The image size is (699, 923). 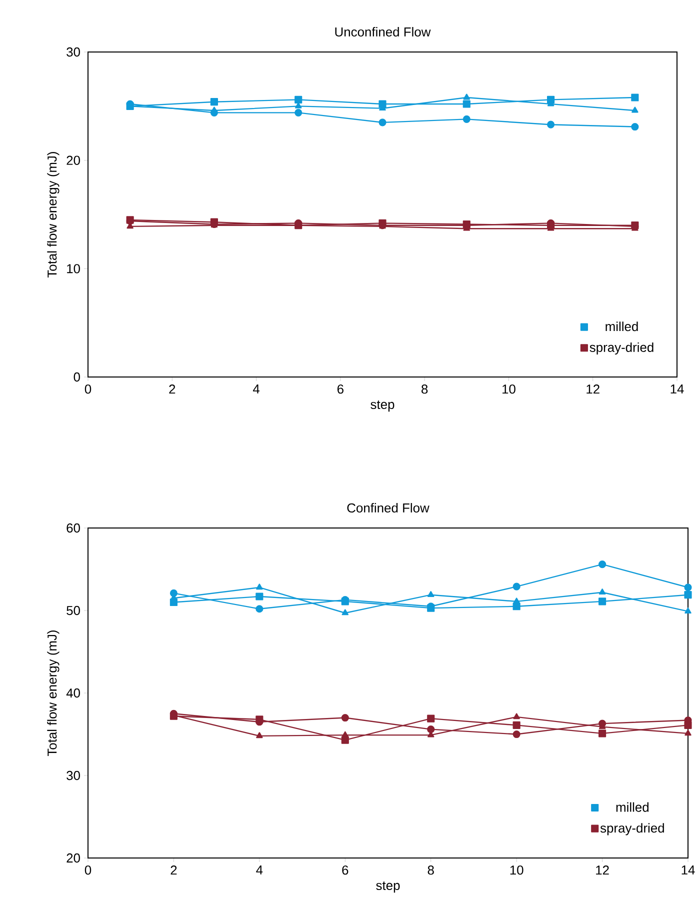 What do you see at coordinates (73, 611) in the screenshot?
I see `y-tick-label: 50` at bounding box center [73, 611].